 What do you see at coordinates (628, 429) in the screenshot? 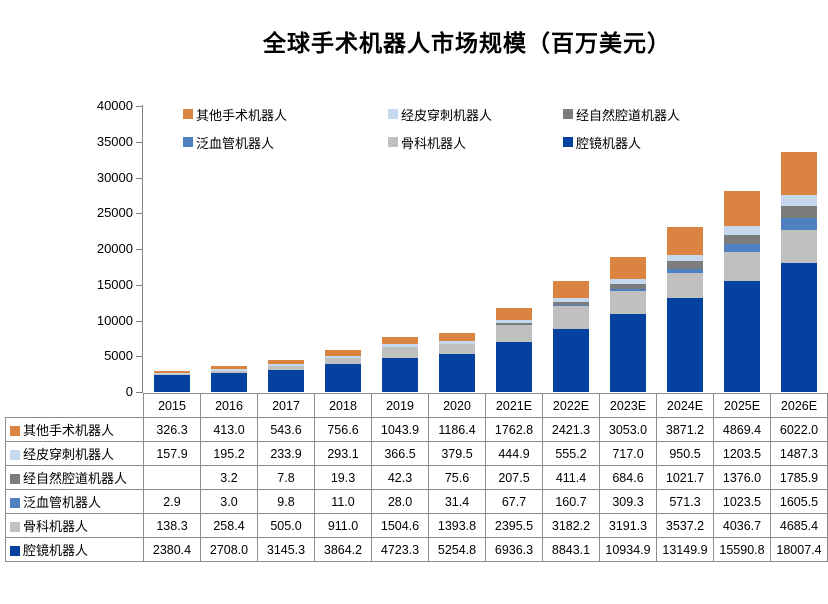
I see `table-cell: 3053.0` at bounding box center [628, 429].